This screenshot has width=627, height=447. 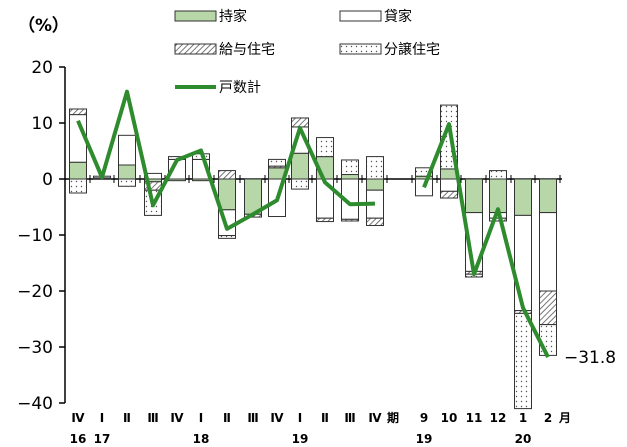 I want to click on x-axis-labels: Ⅳ16Ⅰ17Ⅱ Ⅲ Ⅳ Ⅰ18Ⅱ Ⅲ Ⅳ Ⅰ19Ⅱ Ⅲ Ⅳ 91910 11 12 1202期月, so click(x=320, y=428).